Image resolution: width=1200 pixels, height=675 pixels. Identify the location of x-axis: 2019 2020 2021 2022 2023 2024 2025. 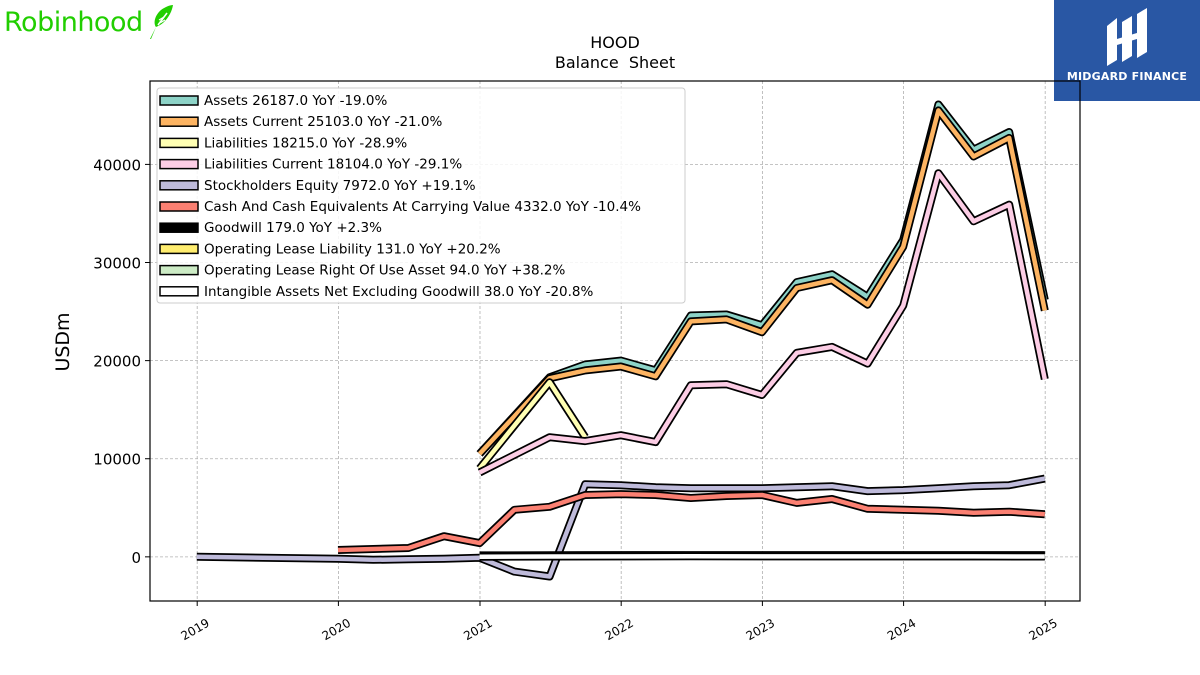
(619, 622).